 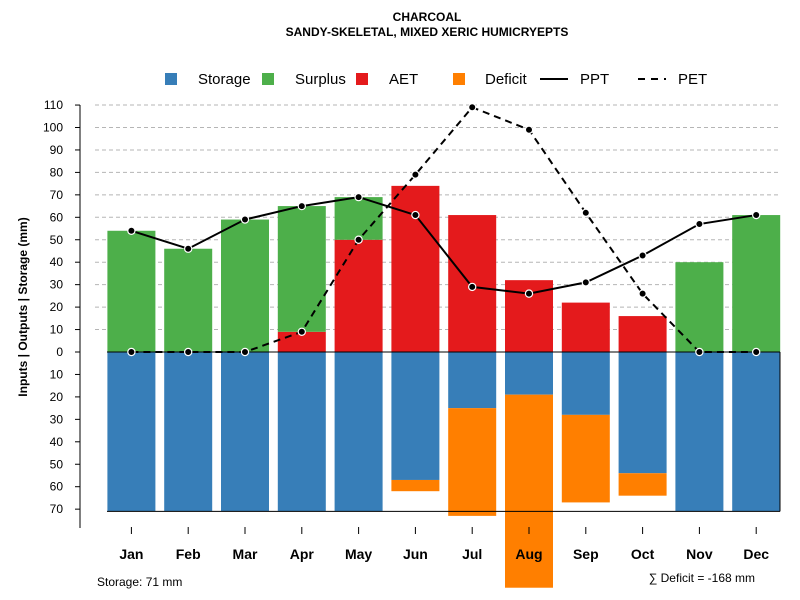 I want to click on legend-label-storage: Storage, so click(x=224, y=79).